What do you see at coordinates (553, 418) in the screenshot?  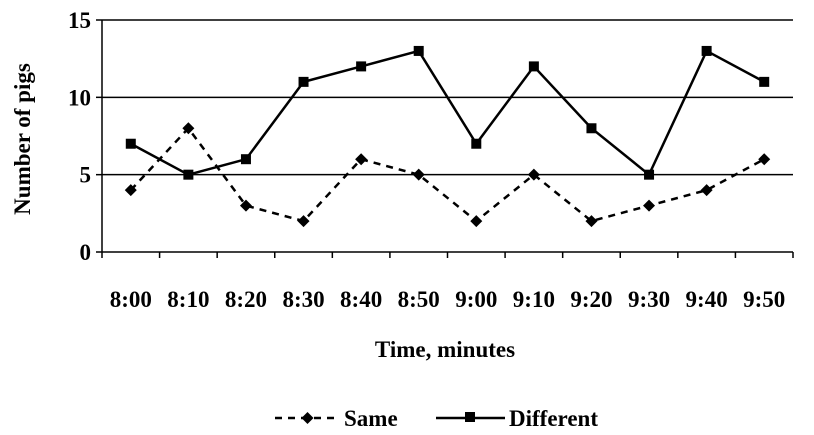 I see `legend-label-different: Different` at bounding box center [553, 418].